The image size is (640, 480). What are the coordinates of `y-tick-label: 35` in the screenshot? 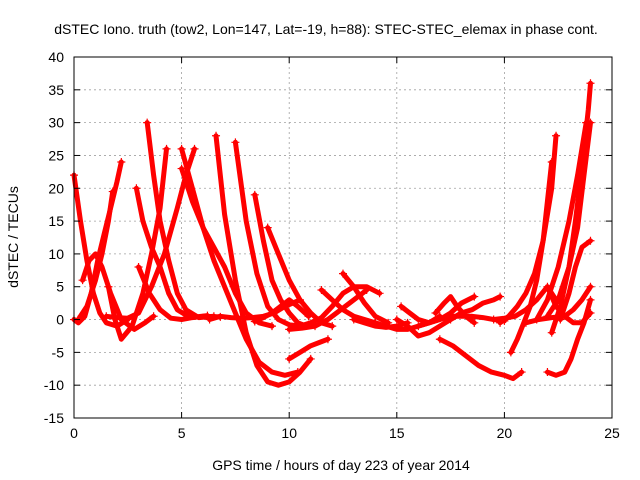 It's located at (56, 90).